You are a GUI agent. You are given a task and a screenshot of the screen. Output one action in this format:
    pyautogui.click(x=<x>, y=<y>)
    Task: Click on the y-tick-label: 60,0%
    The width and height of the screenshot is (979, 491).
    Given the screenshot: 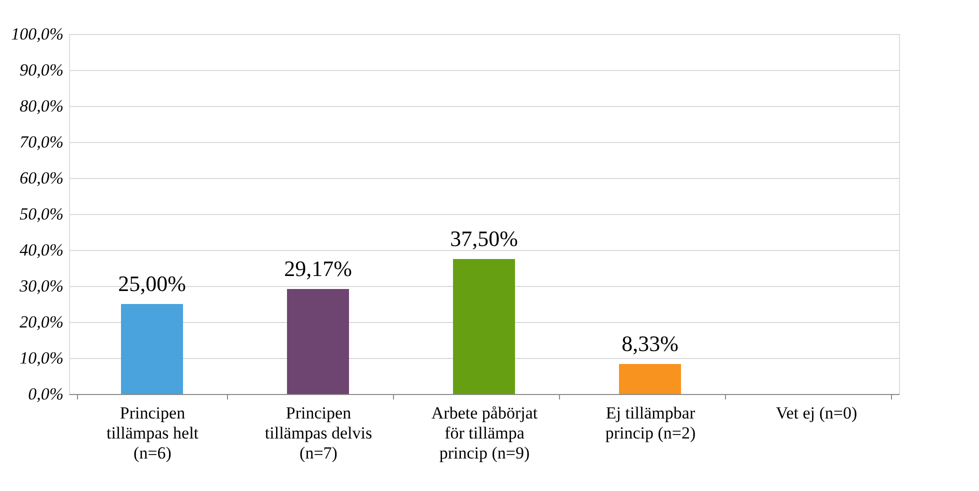 What is the action you would take?
    pyautogui.click(x=42, y=178)
    